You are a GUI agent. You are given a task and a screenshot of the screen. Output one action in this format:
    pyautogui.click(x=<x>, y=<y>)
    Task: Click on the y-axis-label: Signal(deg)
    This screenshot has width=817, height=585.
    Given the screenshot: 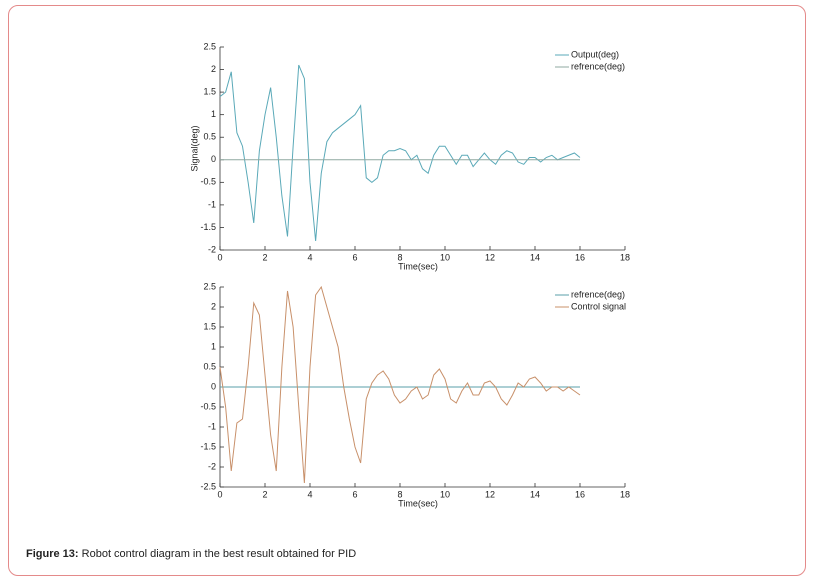 What is the action you would take?
    pyautogui.click(x=194, y=148)
    